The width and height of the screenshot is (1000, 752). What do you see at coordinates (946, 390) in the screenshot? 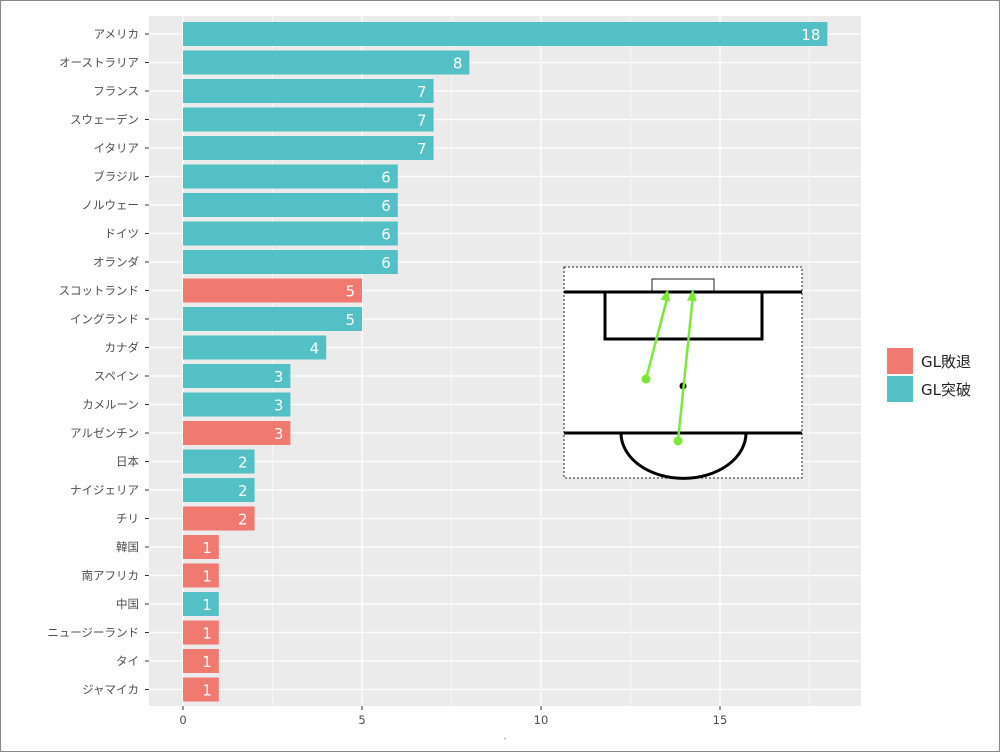
I see `legend-label: GL突破` at bounding box center [946, 390].